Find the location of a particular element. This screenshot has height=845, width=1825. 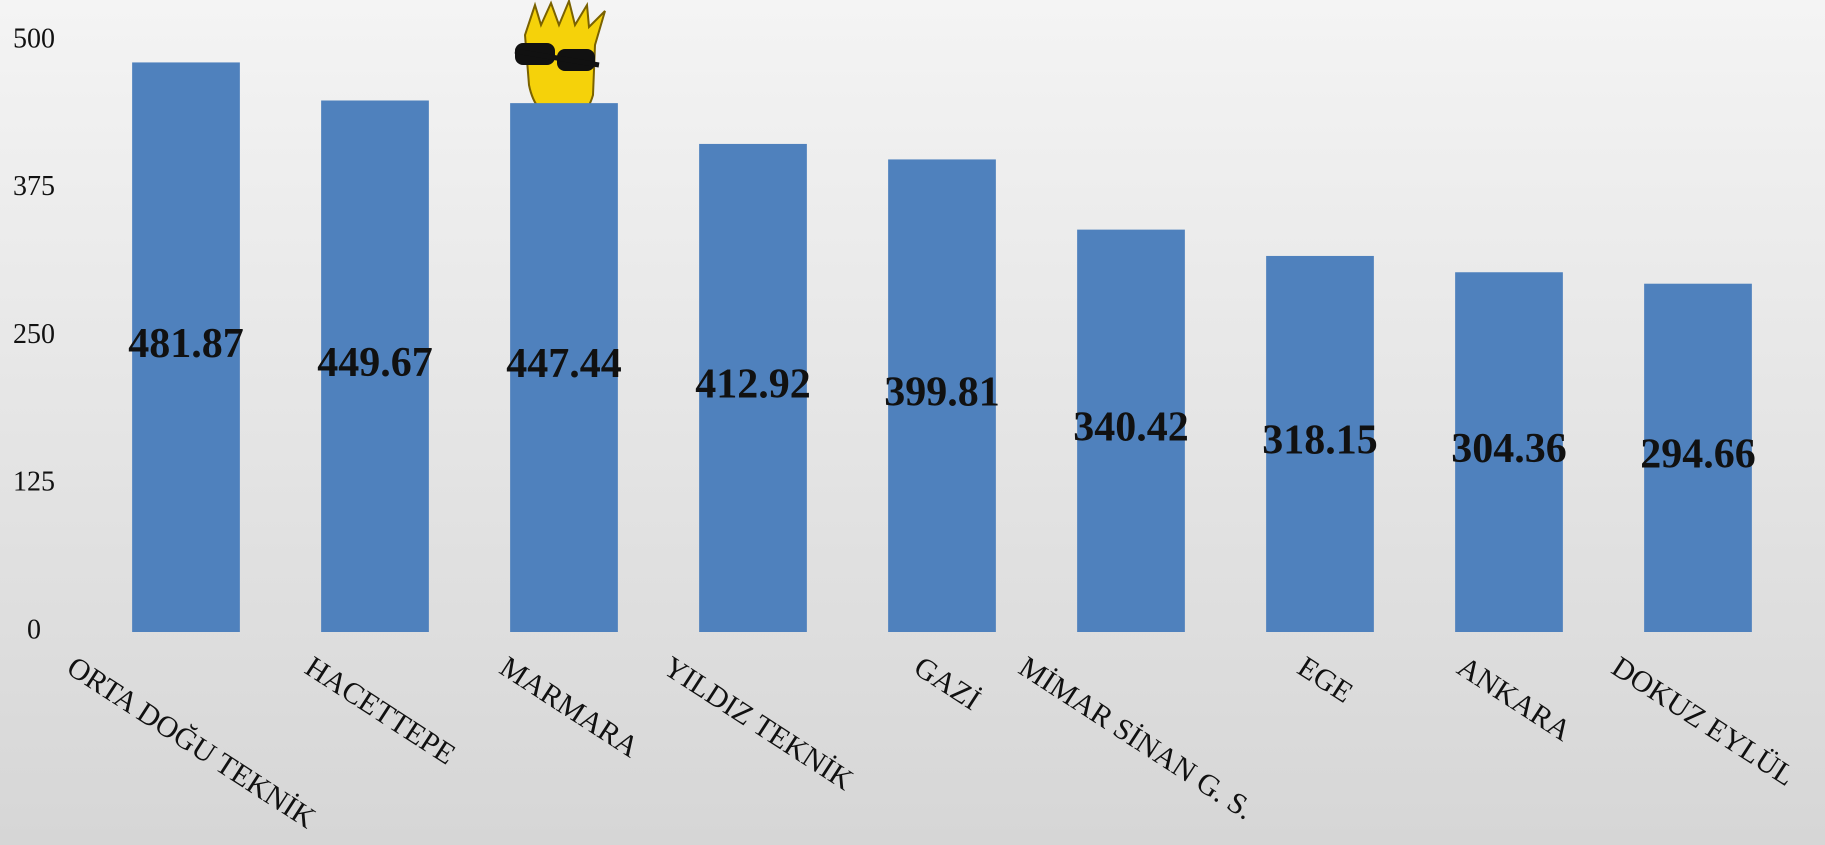

data-label: 318.15 is located at coordinates (1320, 441).